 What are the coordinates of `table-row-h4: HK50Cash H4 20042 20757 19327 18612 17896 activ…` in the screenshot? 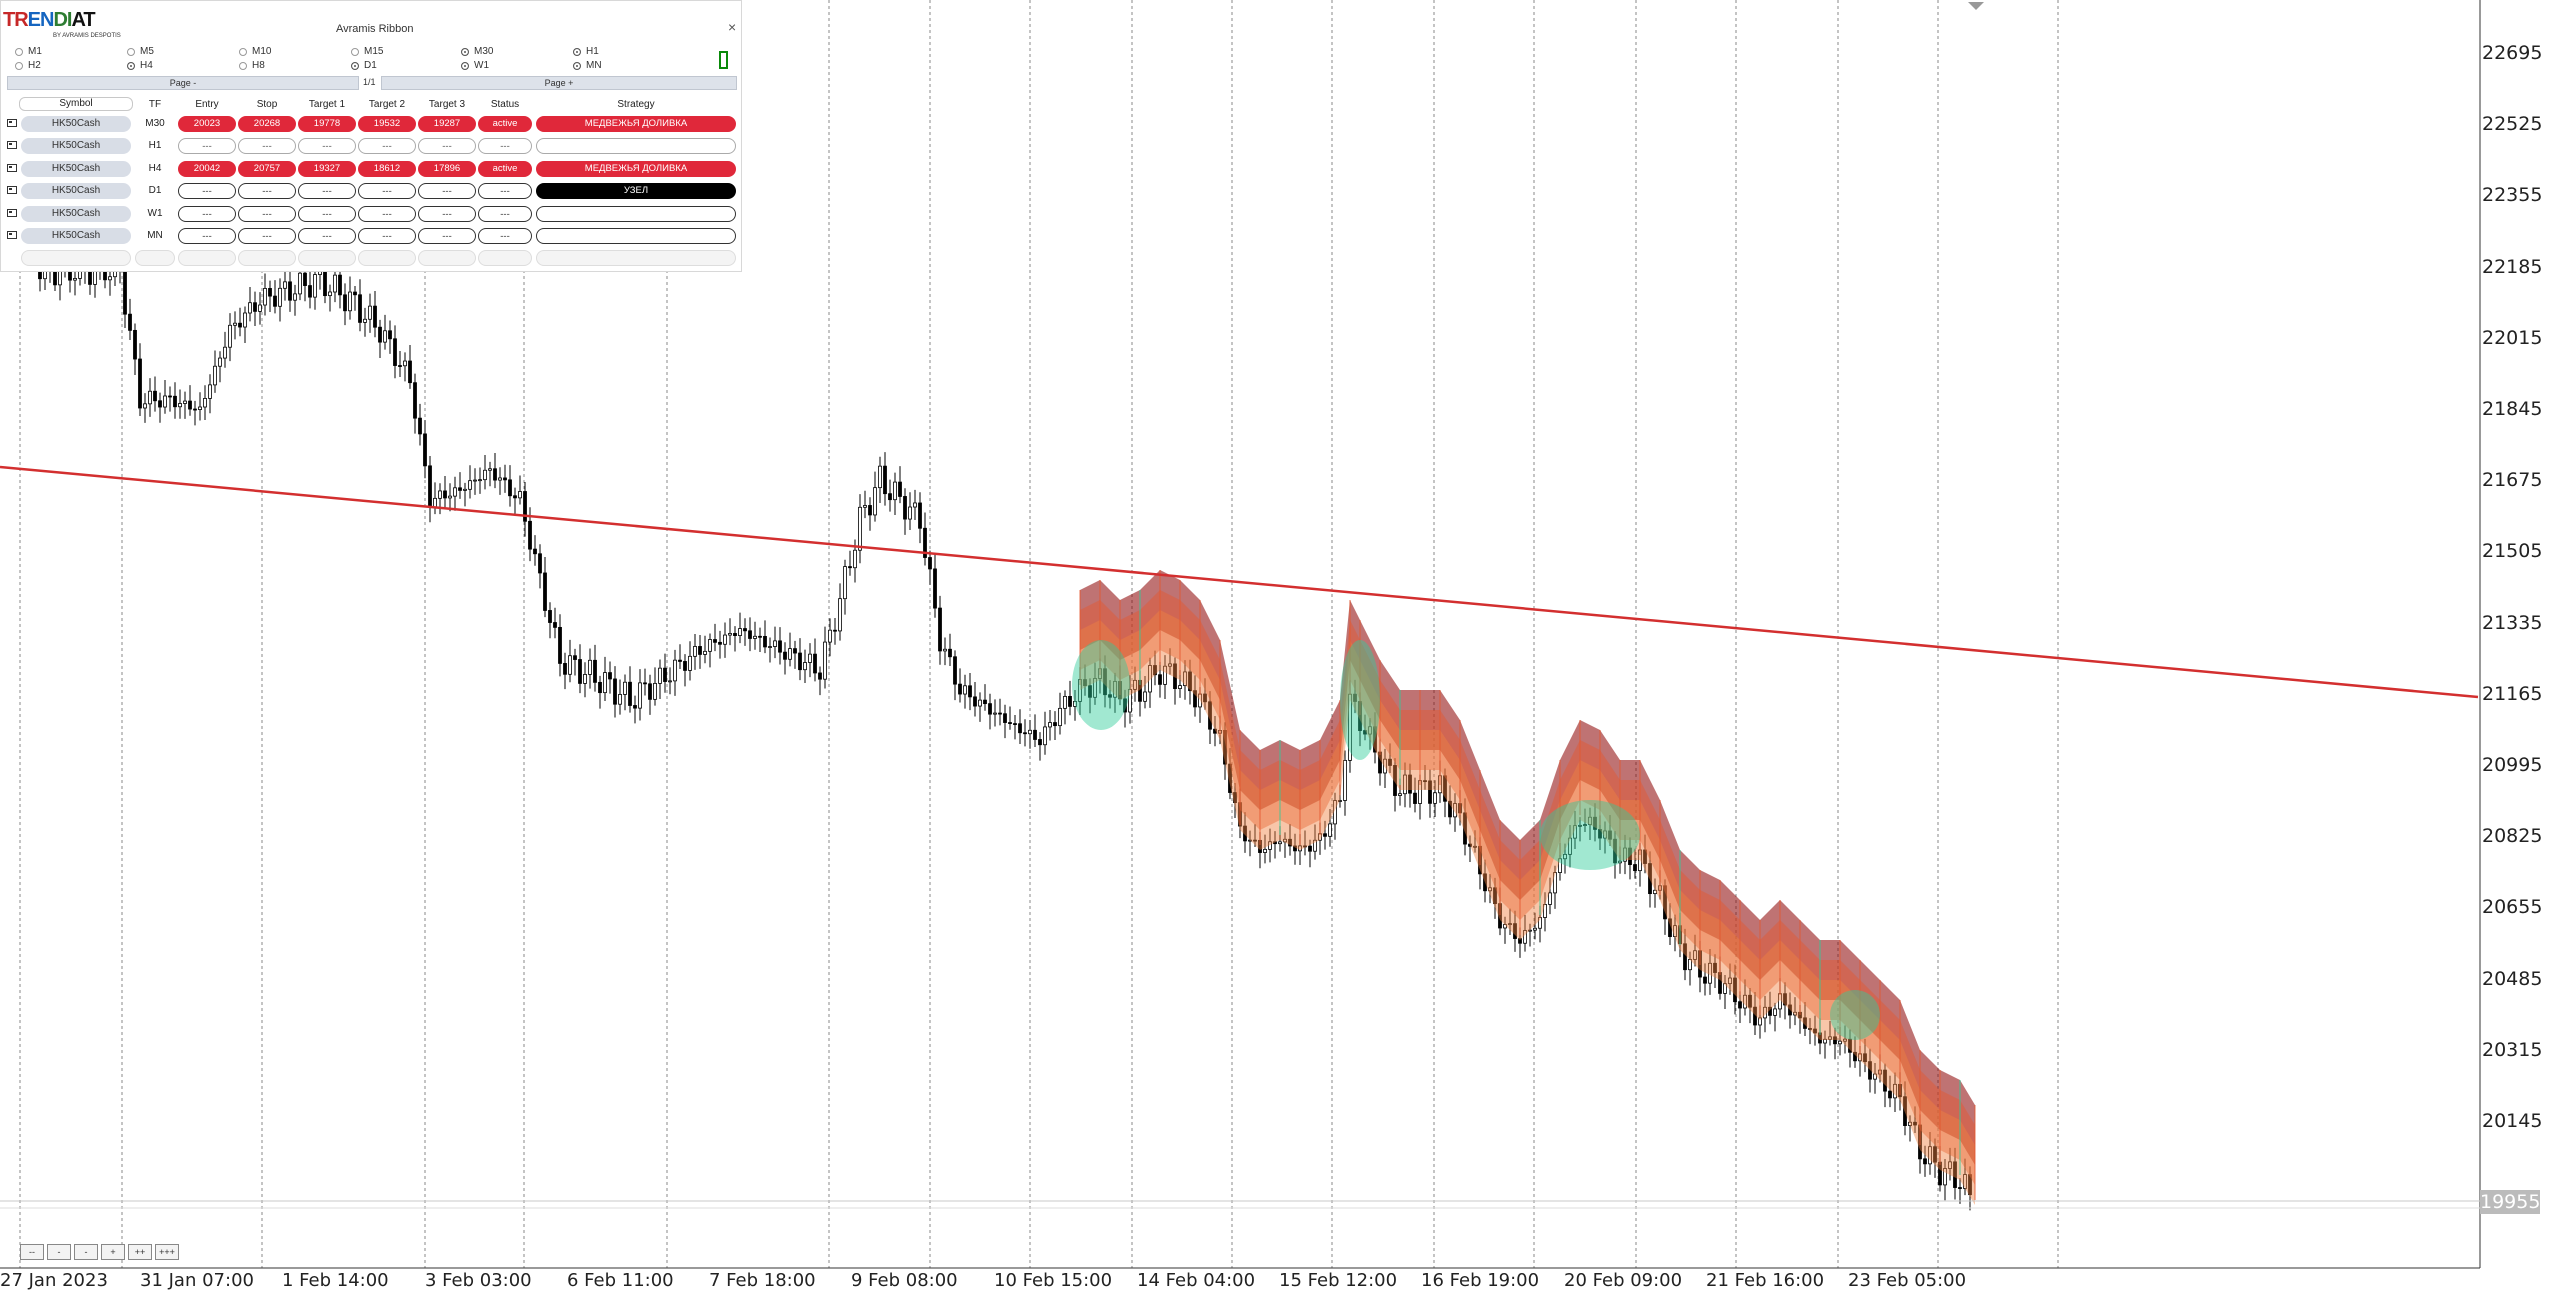 It's located at (371, 169).